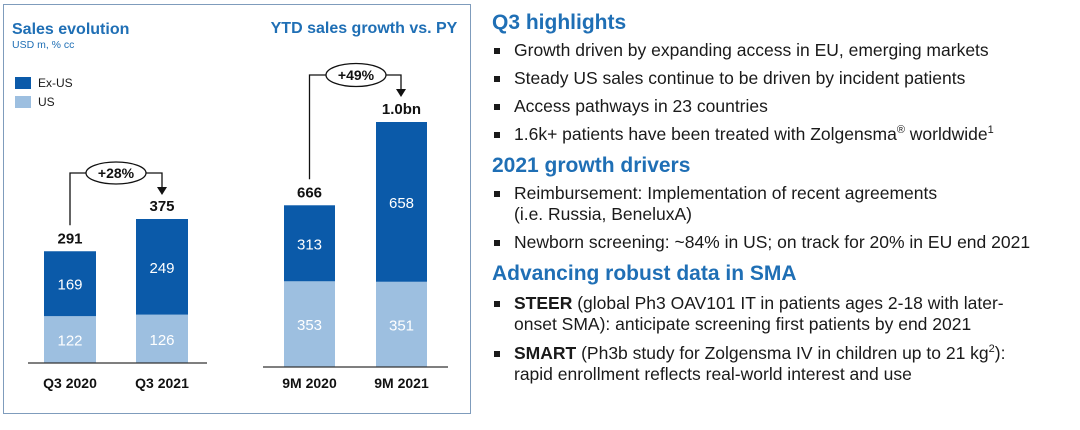 This screenshot has height=430, width=1080. I want to click on registered-mark: ®, so click(900, 130).